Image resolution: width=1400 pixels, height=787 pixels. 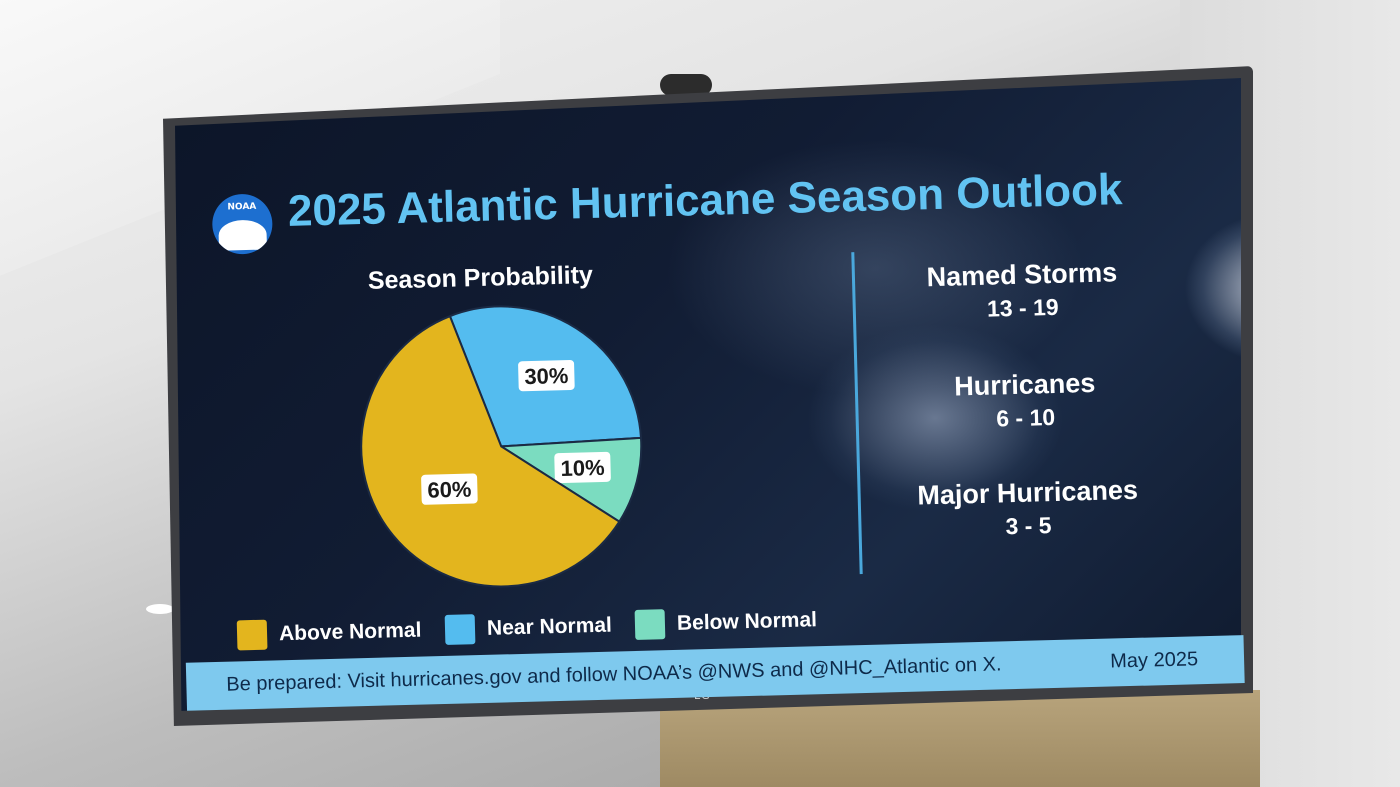 I want to click on pie-label-below-normal: 10%, so click(x=582, y=467).